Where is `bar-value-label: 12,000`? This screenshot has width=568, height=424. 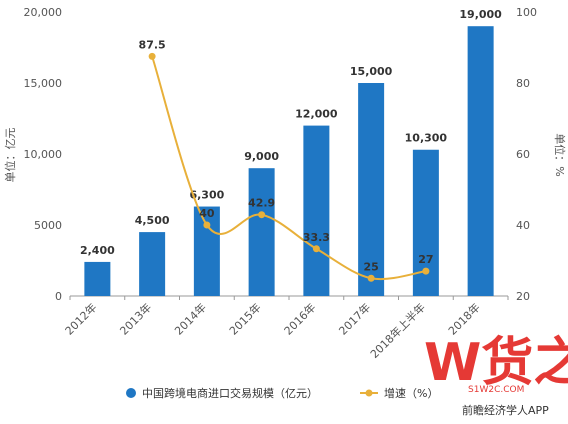 bar-value-label: 12,000 is located at coordinates (316, 114).